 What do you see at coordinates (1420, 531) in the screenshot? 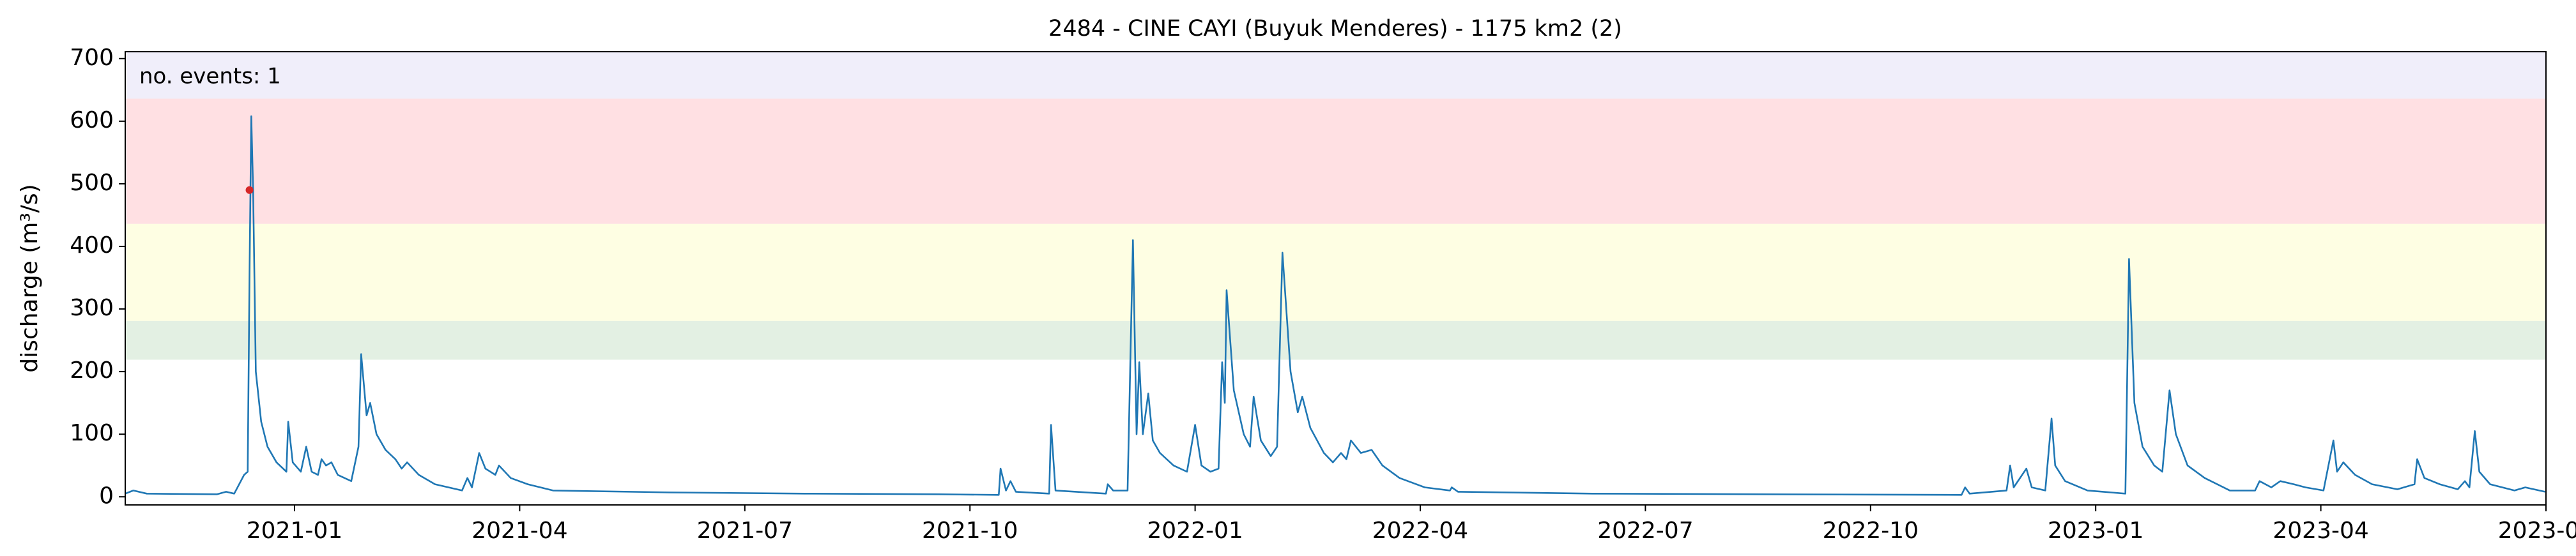
I see `x-tick-label: 2022-04` at bounding box center [1420, 531].